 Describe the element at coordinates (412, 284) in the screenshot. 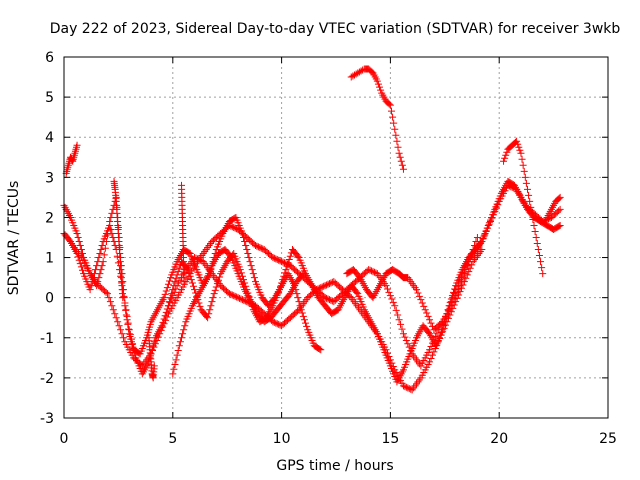

I see `series-track-f` at that location.